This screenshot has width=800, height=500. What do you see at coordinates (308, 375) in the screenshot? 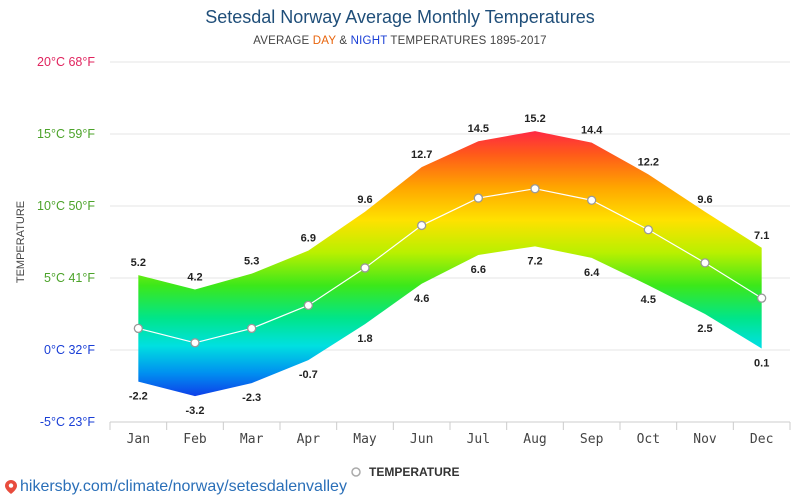
I see `night-value-label: -0.7` at bounding box center [308, 375].